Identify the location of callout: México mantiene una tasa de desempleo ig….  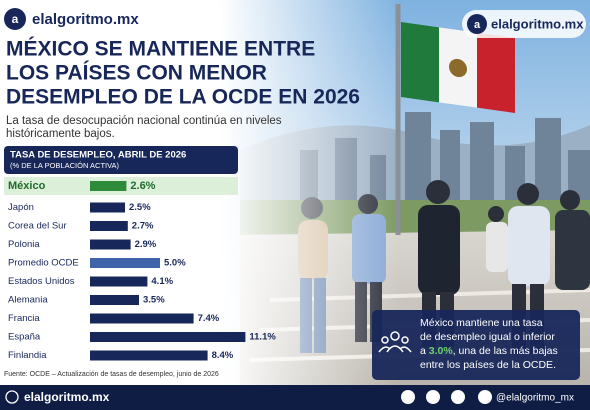
(476, 345).